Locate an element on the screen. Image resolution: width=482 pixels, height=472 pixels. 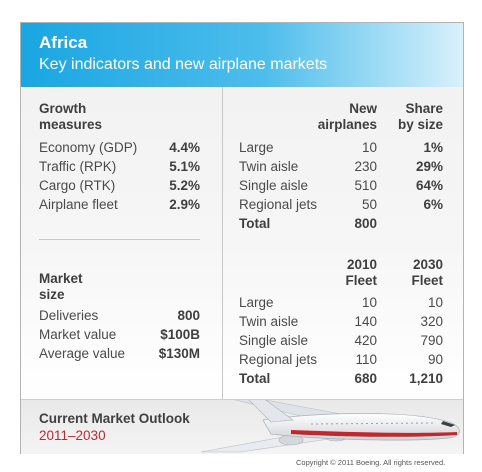
growth-label: Airplane fleet is located at coordinates (78, 204).